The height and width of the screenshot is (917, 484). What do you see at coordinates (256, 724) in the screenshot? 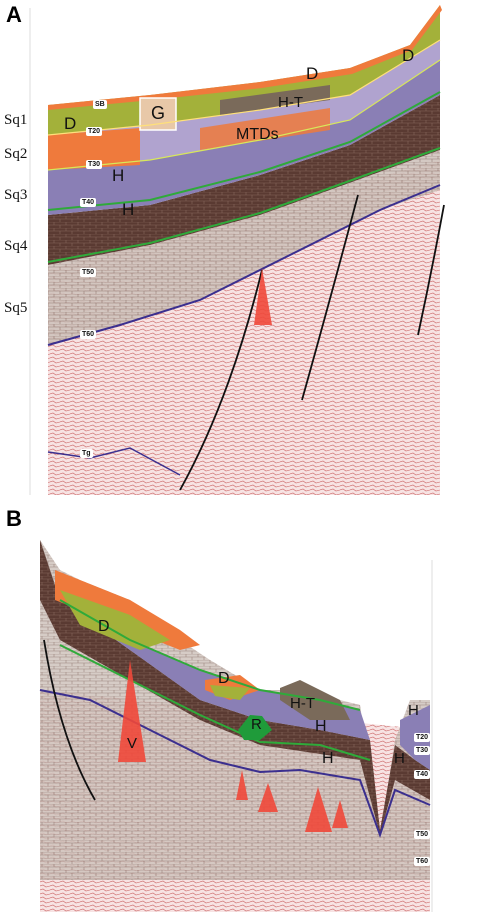
I see `unit-label-r: R` at bounding box center [256, 724].